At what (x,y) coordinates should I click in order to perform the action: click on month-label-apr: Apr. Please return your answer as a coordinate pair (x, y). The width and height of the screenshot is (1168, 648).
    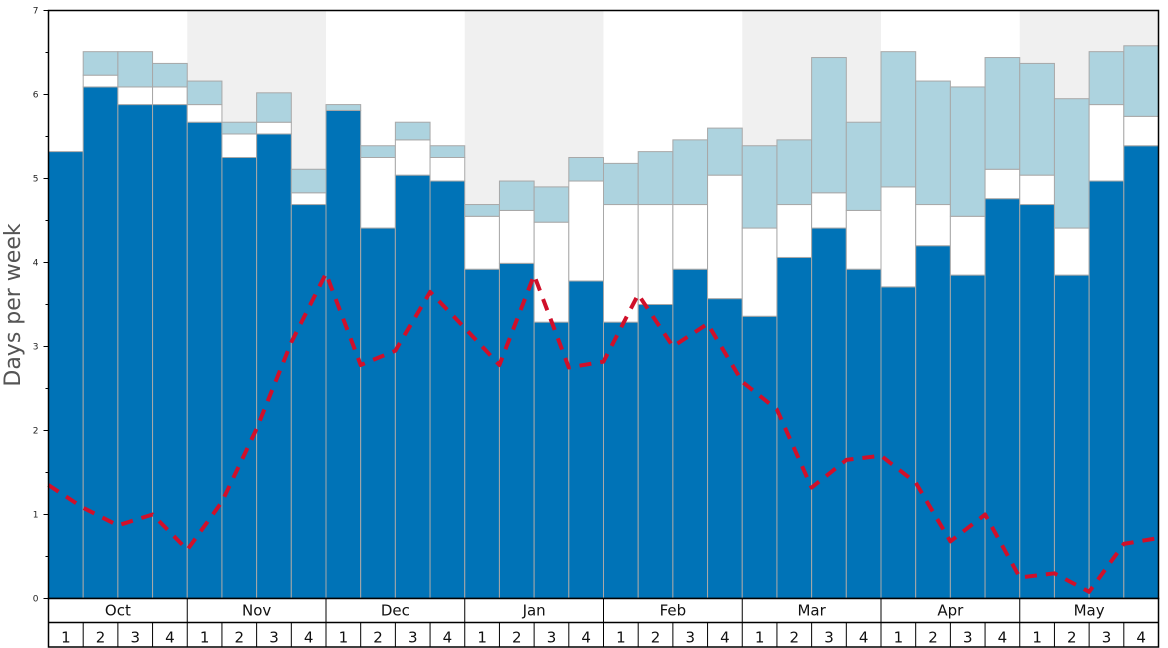
    Looking at the image, I should click on (950, 611).